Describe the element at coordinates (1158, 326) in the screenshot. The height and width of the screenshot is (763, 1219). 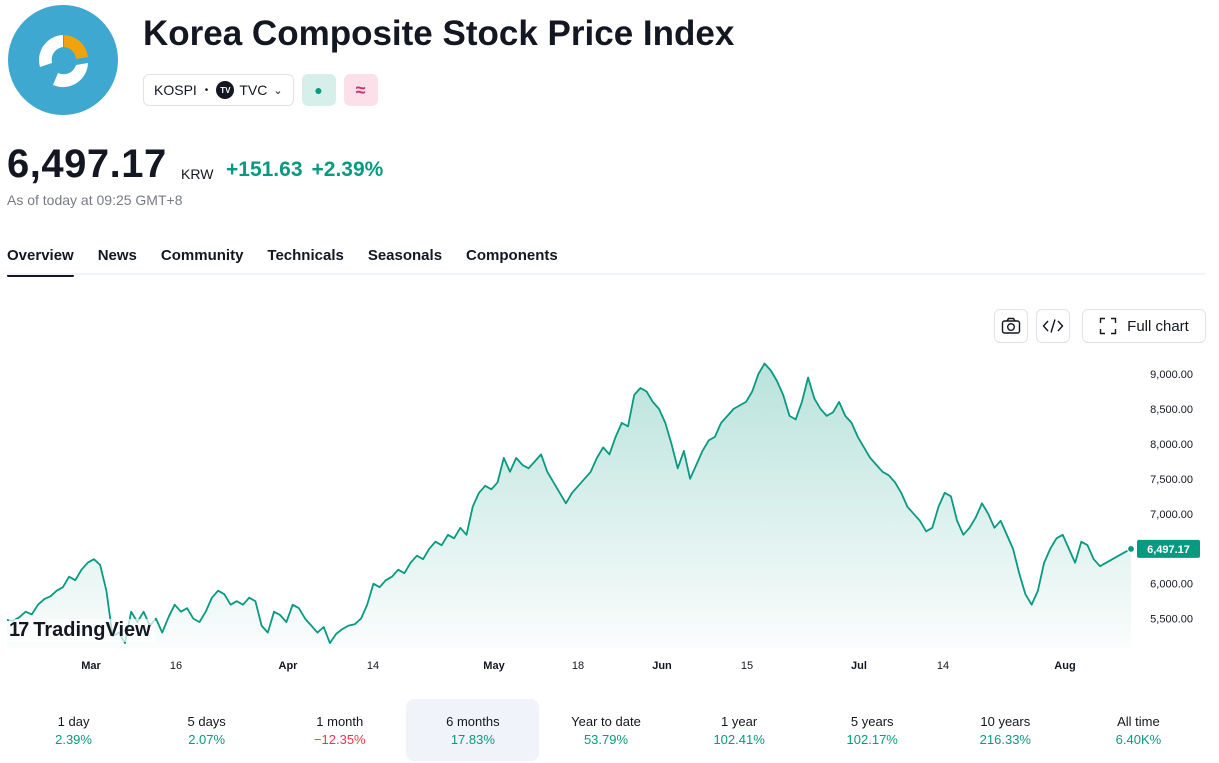
I see `full-chart-label: Full chart` at that location.